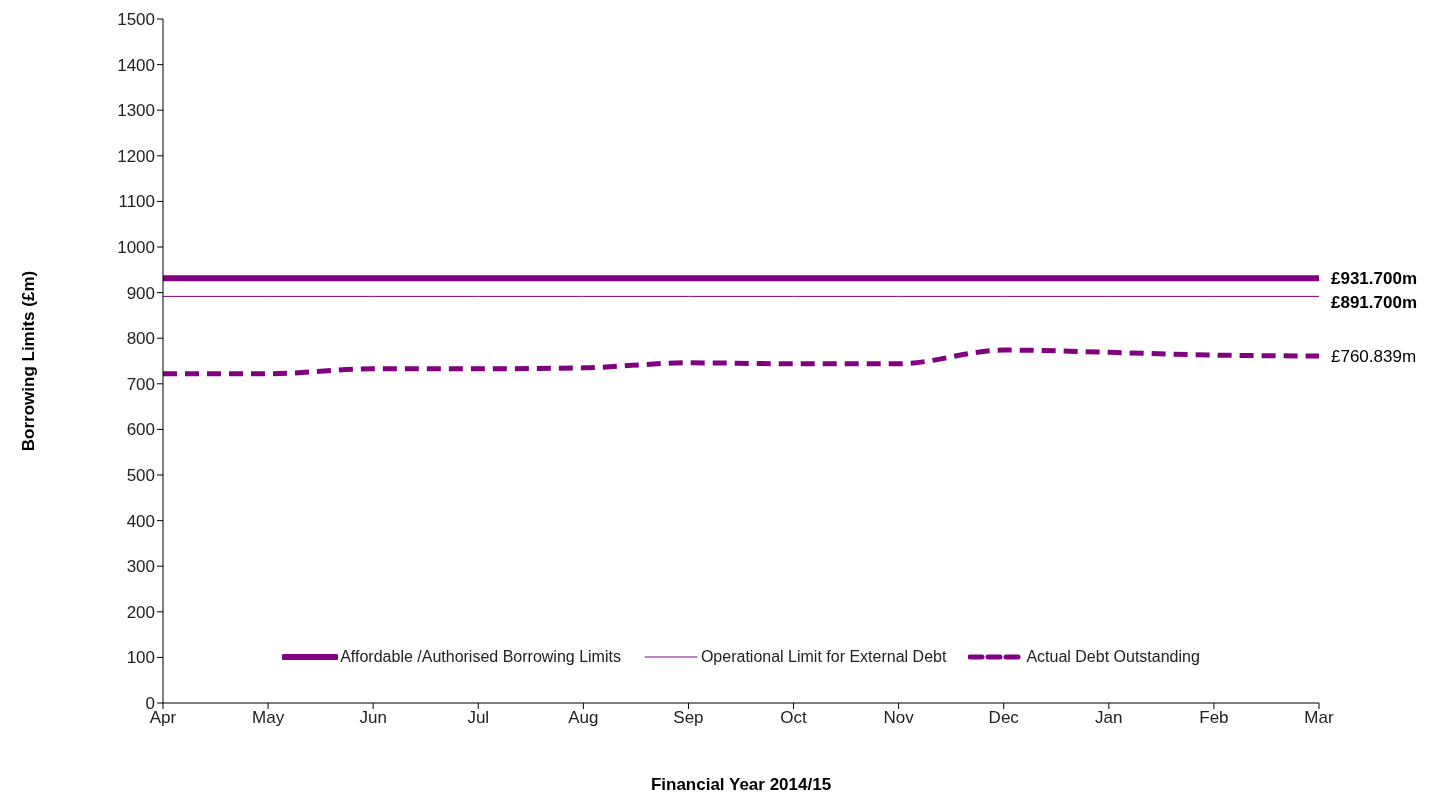  Describe the element at coordinates (140, 658) in the screenshot. I see `y-tick-label: 100` at that location.